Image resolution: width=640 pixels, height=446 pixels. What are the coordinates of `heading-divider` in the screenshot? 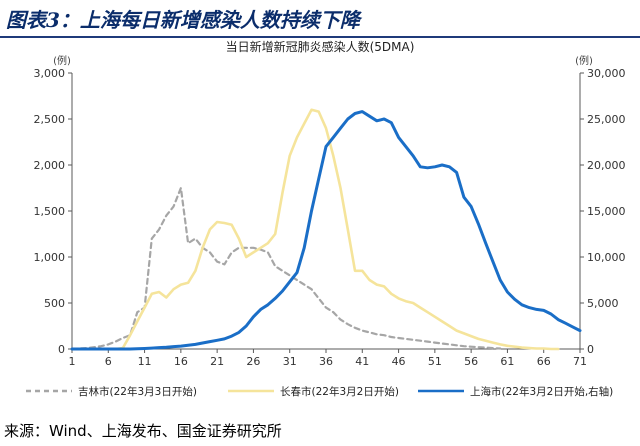 It's located at (320, 37).